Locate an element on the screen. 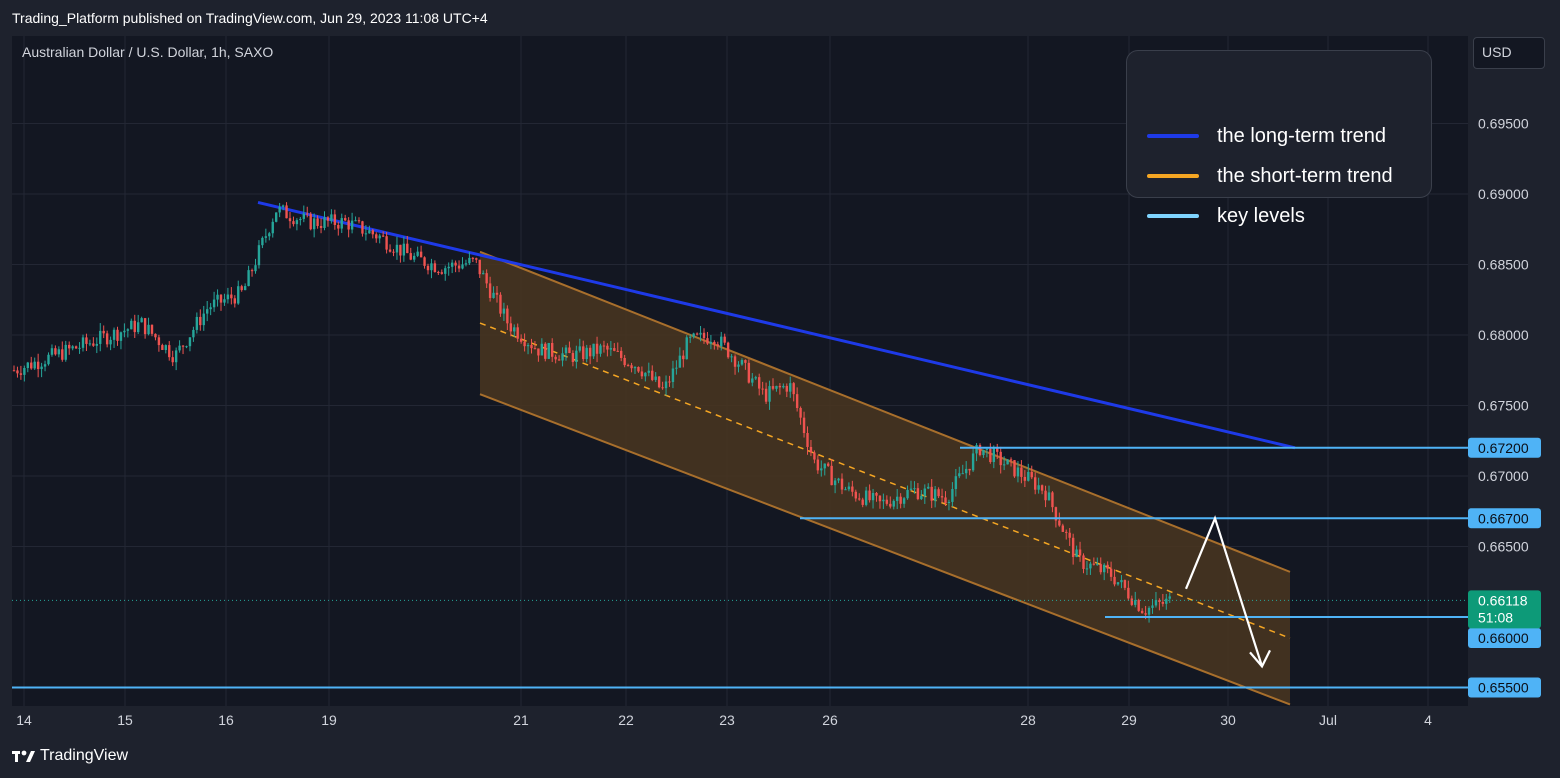 Image resolution: width=1560 pixels, height=778 pixels. key-level-badge is located at coordinates (1504, 518).